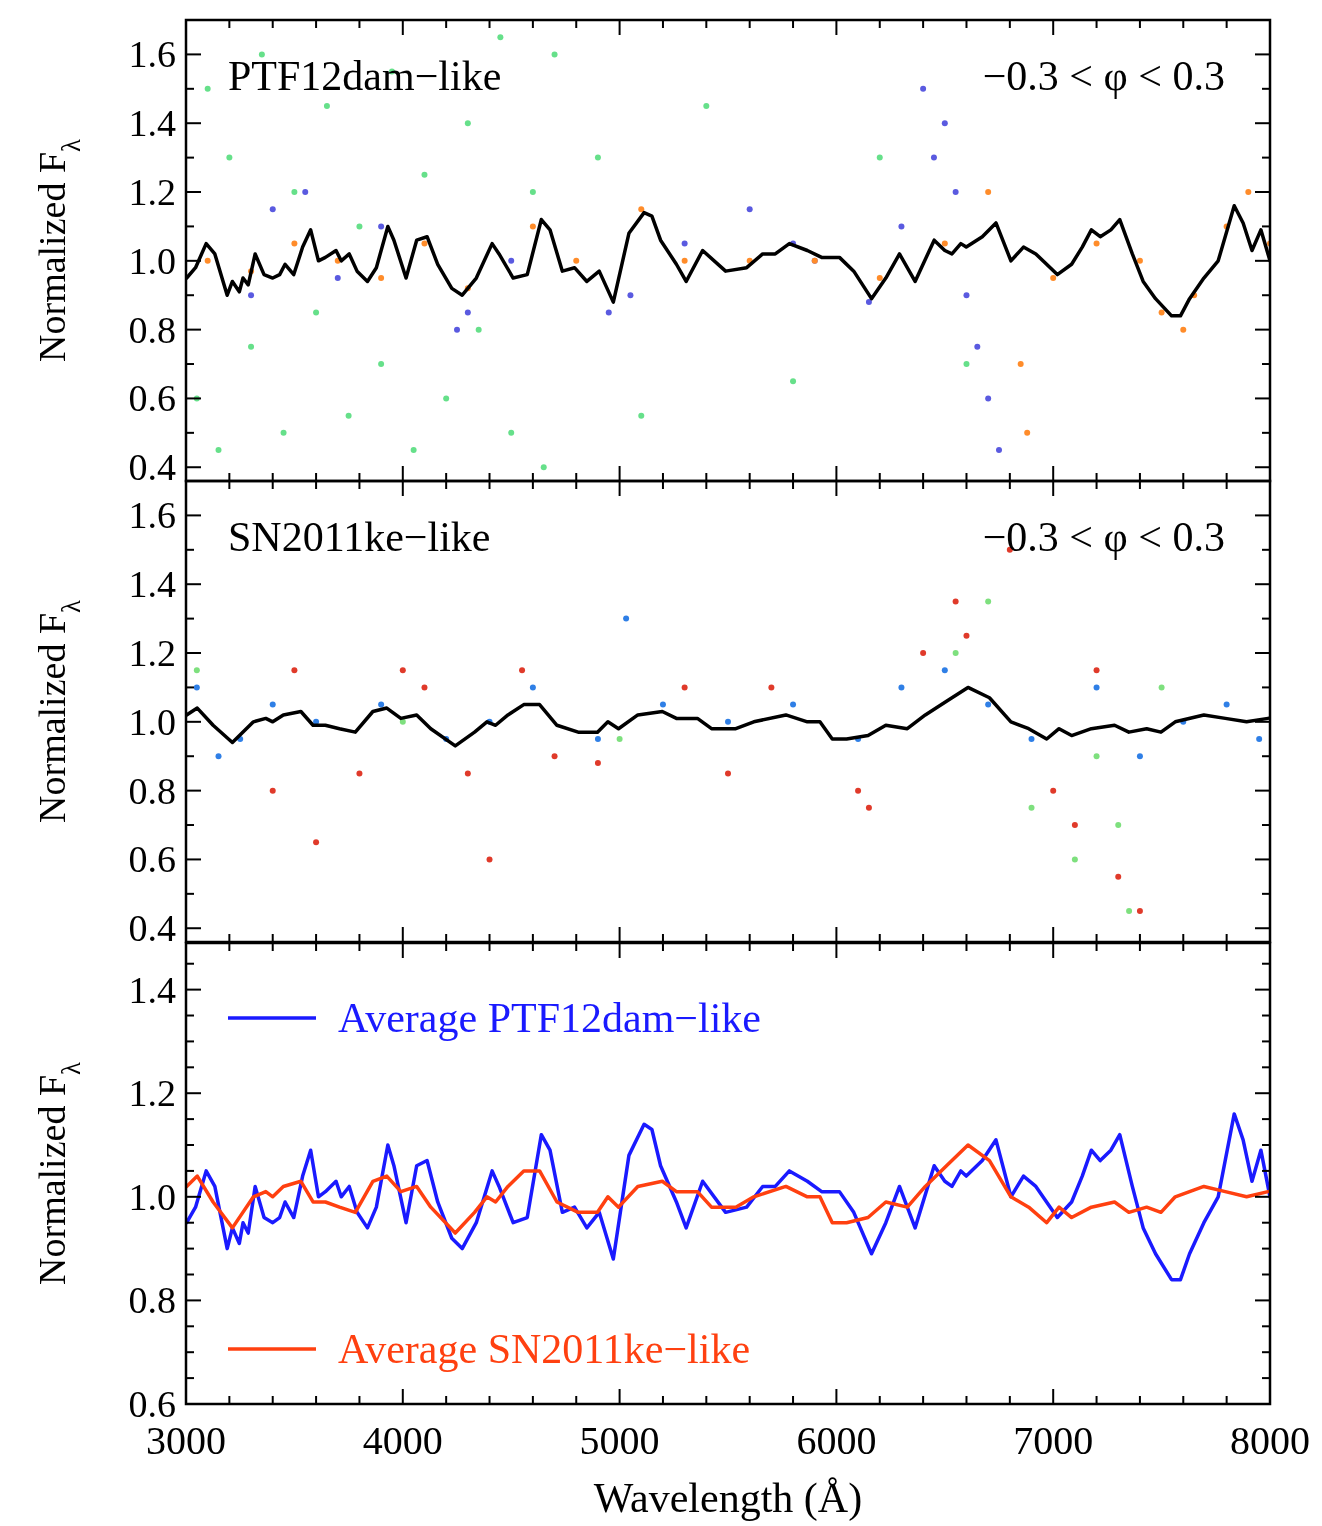  Describe the element at coordinates (1053, 1440) in the screenshot. I see `x-tick-label: 7000` at that location.